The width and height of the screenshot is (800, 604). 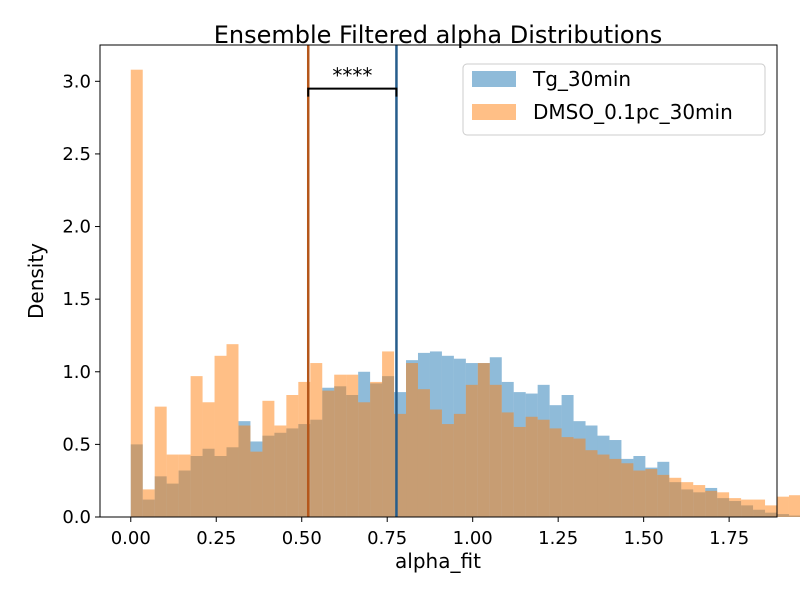 I want to click on x-tick-label: 1.25, so click(x=558, y=538).